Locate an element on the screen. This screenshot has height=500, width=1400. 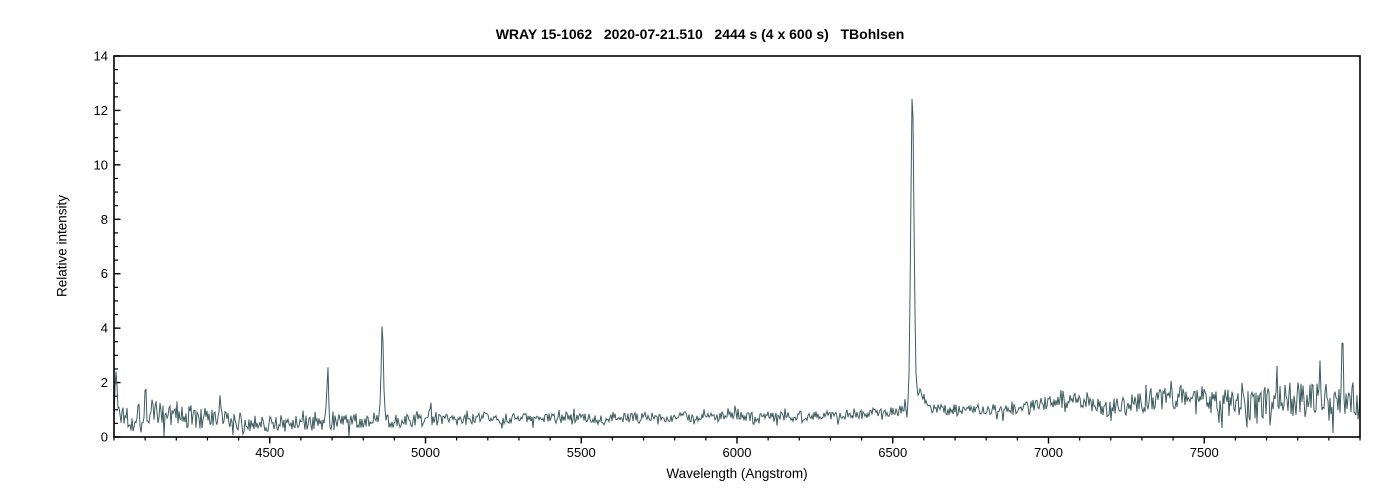
y-axis-major-ticks is located at coordinates (117, 246).